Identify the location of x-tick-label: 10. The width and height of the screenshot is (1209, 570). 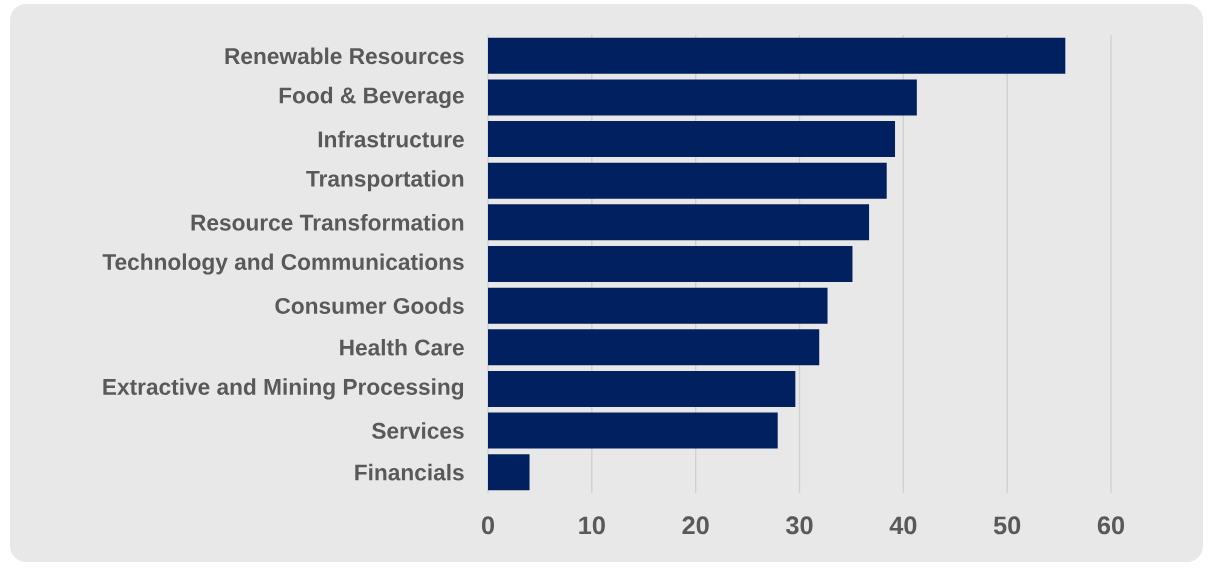
(592, 525).